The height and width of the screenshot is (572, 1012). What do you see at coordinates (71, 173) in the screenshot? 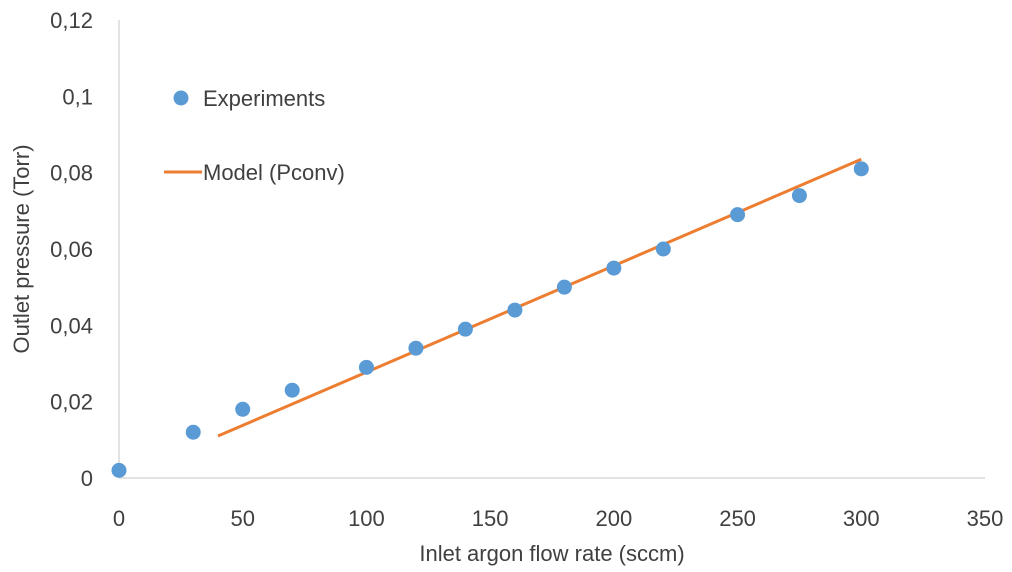
I see `y-tick-label: 0,08` at bounding box center [71, 173].